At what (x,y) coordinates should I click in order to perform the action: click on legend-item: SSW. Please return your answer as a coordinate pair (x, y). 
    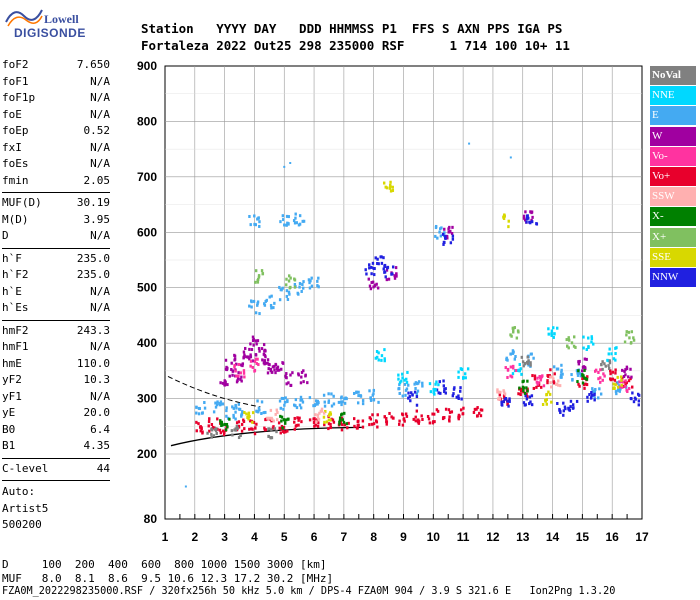
    Looking at the image, I should click on (673, 197).